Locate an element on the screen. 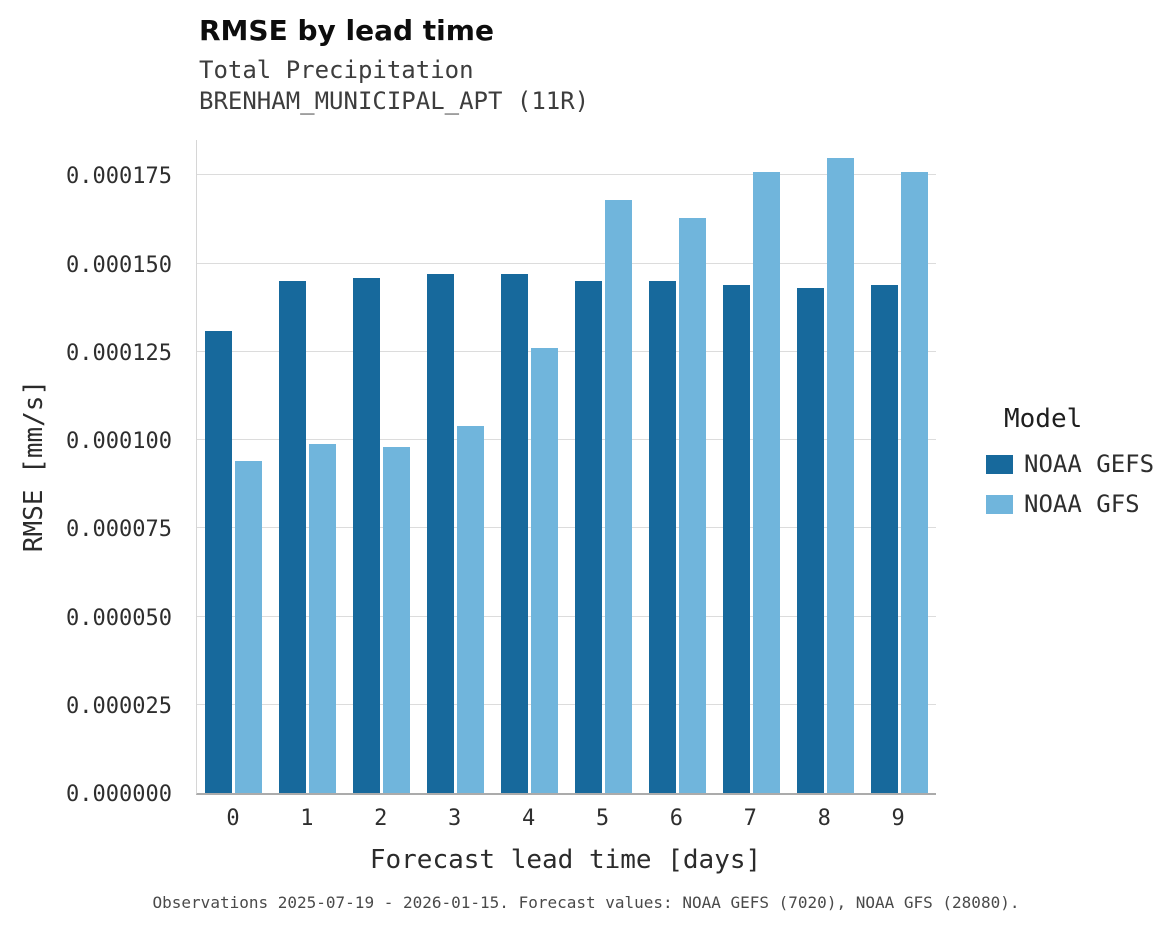  y-tick-label: 0.000075 is located at coordinates (119, 530).